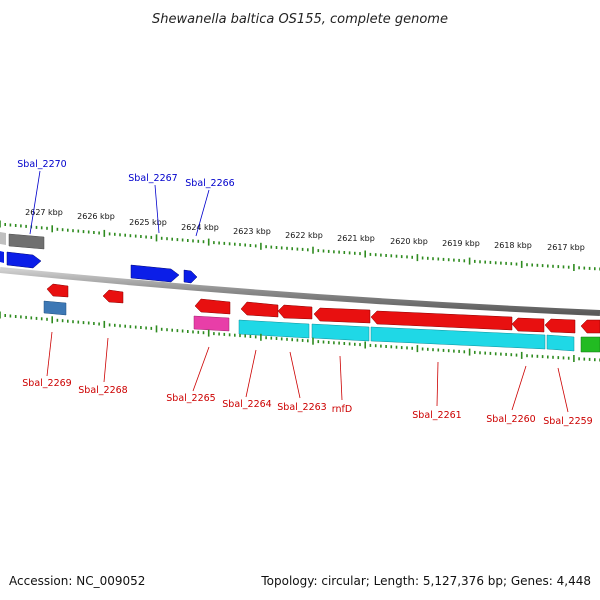 Image resolution: width=600 pixels, height=600 pixels. Describe the element at coordinates (55, 308) in the screenshot. I see `gene-sbal-2269-secondary-feature` at that location.